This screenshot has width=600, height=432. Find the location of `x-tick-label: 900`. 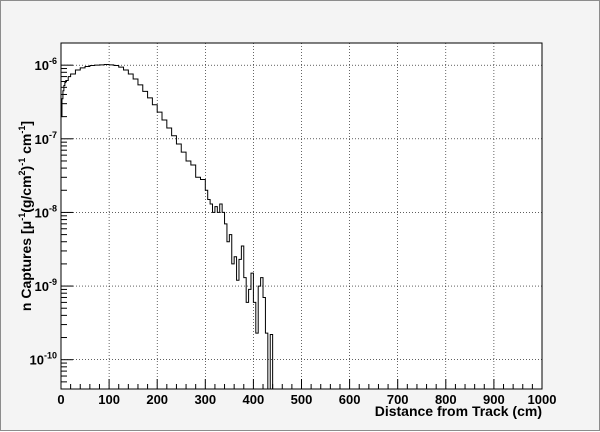

x-tick-label: 900 is located at coordinates (494, 399).